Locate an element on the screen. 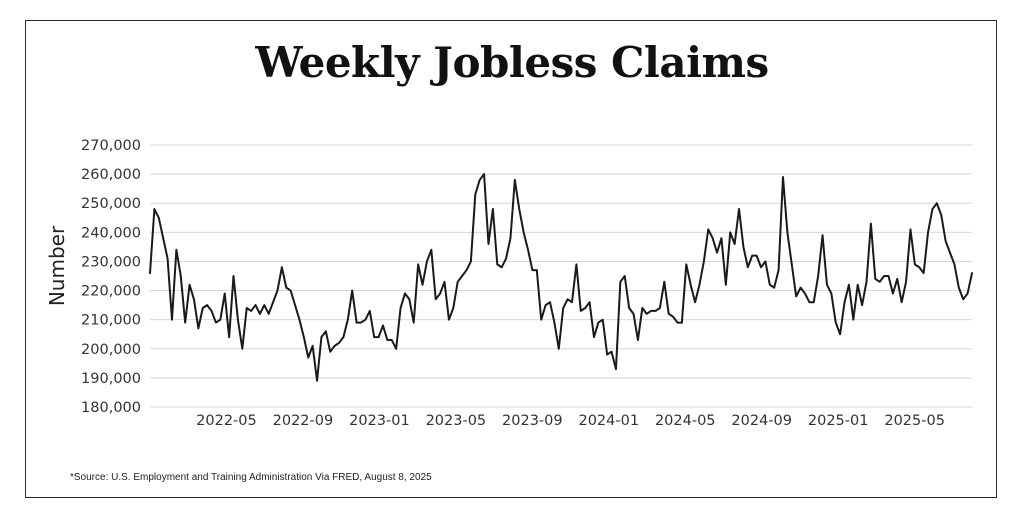 The width and height of the screenshot is (1024, 522). x-tick-label: 2023-01 is located at coordinates (379, 421).